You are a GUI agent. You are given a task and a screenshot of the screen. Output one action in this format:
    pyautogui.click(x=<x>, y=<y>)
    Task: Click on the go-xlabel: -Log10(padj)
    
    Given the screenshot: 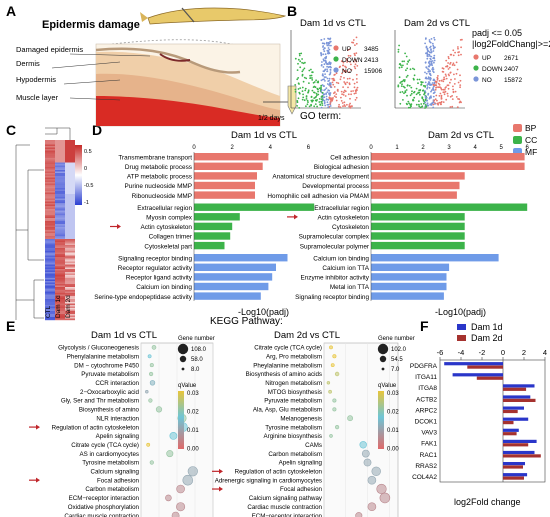 What is the action you would take?
    pyautogui.click(x=263, y=312)
    